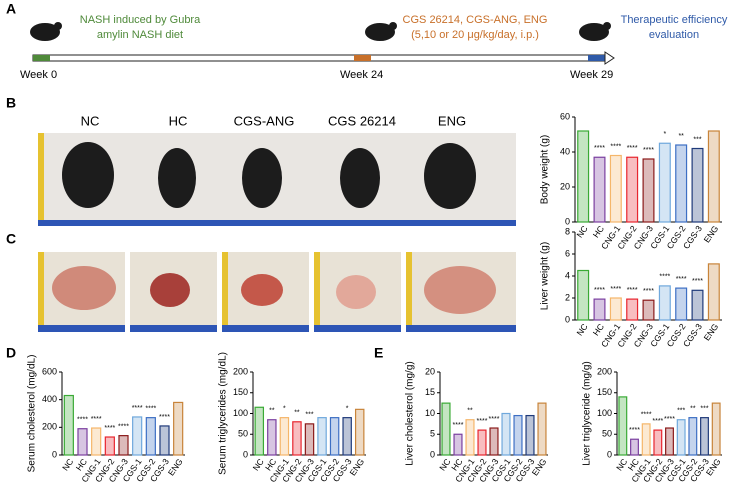  Describe the element at coordinates (587, 413) in the screenshot. I see `y-axis-label: Liver triglyceride (mg/g)` at that location.